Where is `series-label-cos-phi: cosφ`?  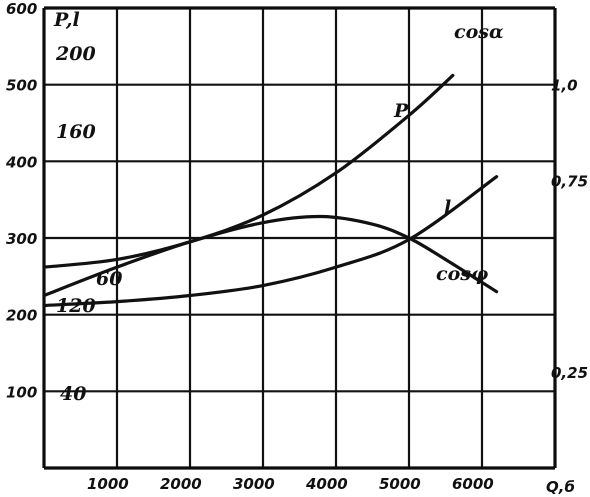 series-label-cos-phi: cosφ is located at coordinates (462, 274).